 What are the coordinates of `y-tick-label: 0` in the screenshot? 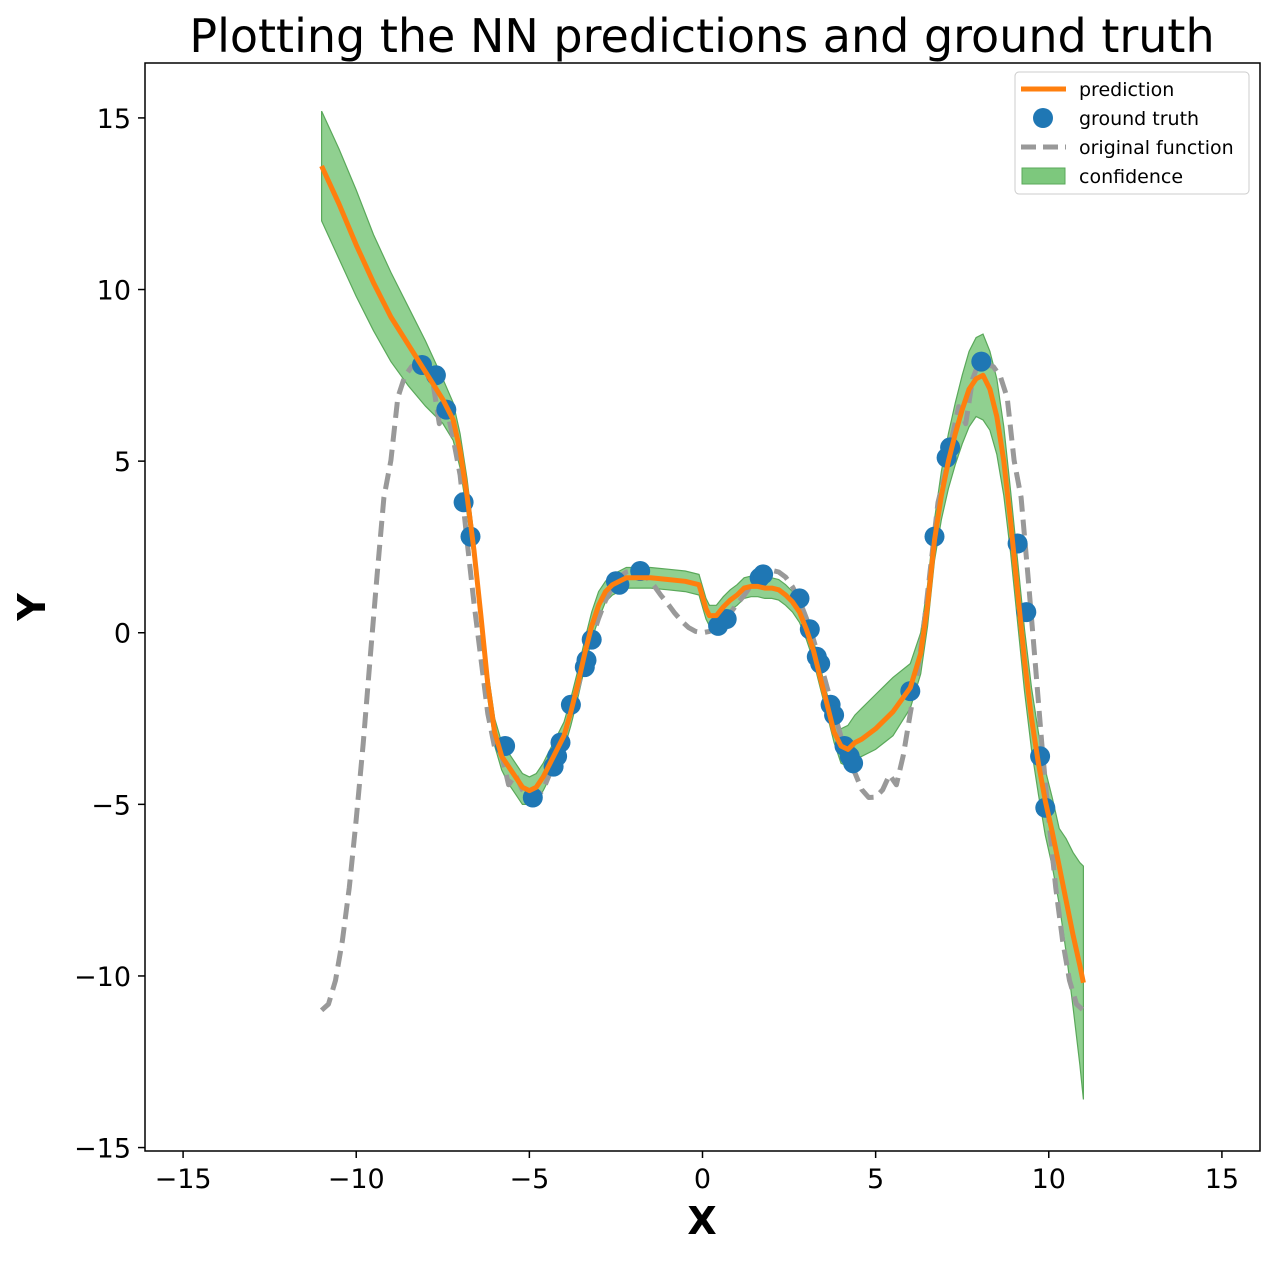 It's located at (122, 634).